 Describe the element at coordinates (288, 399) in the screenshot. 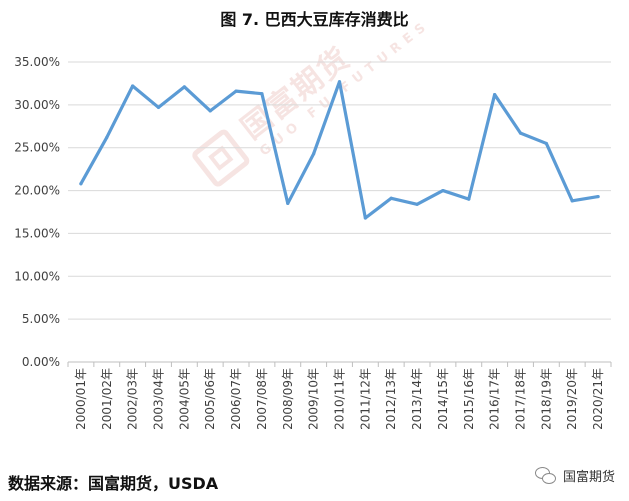

I see `x-tick-label: 2008/09年` at that location.